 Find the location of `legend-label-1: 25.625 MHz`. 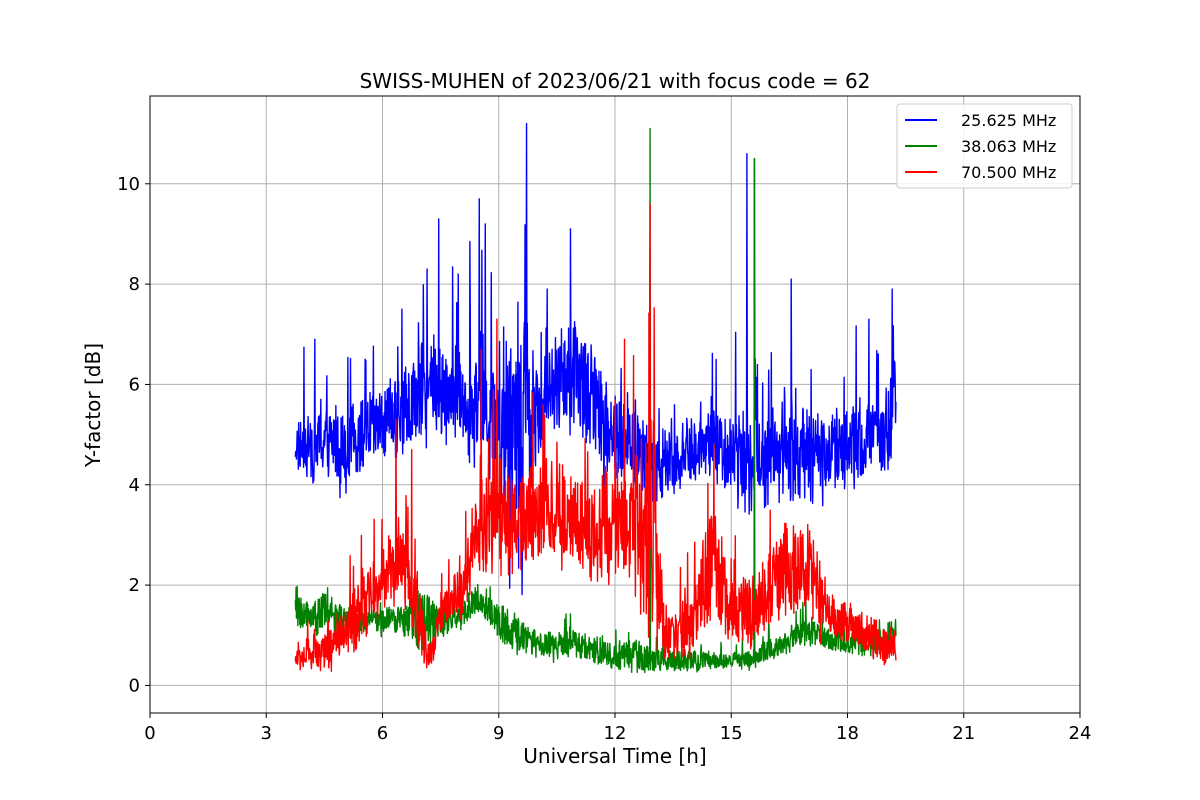

legend-label-1: 25.625 MHz is located at coordinates (1008, 120).